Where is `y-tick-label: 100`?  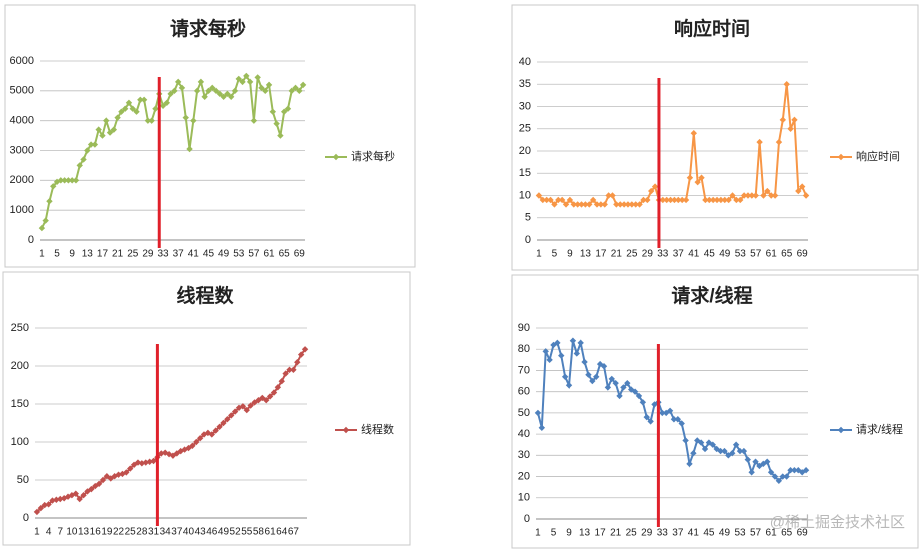
y-tick-label: 100 is located at coordinates (20, 442).